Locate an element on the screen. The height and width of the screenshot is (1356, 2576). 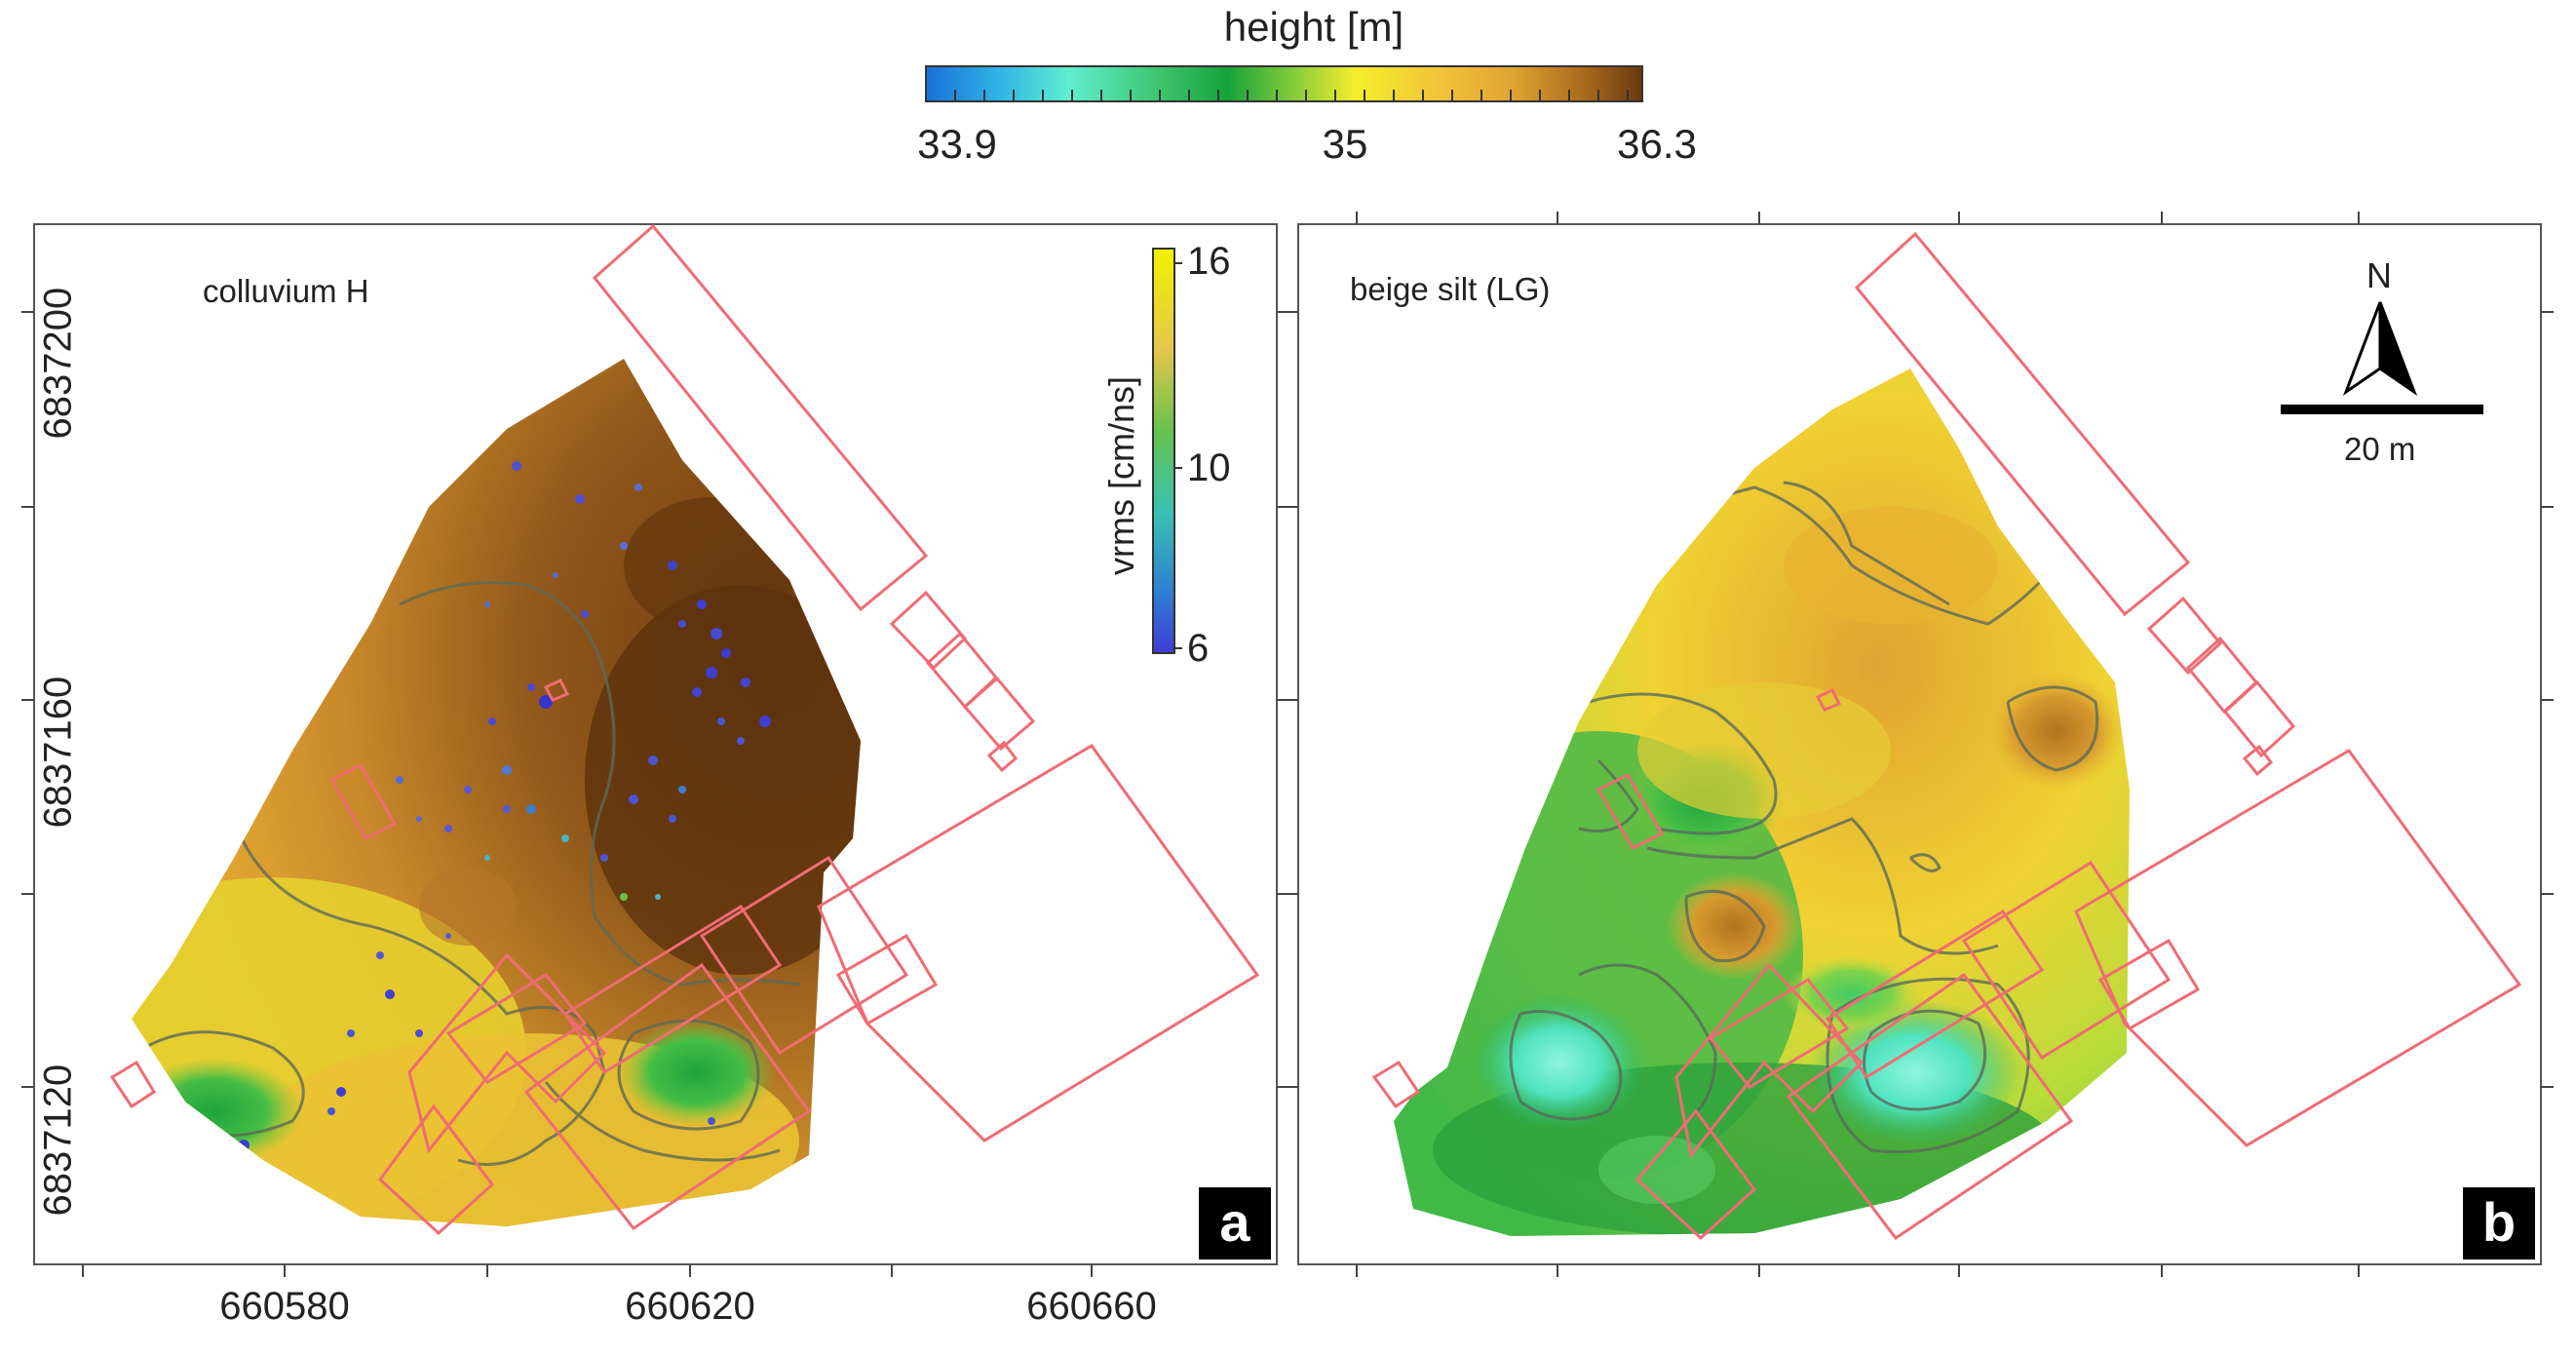
x-tick-label: 660580 is located at coordinates (284, 1306).